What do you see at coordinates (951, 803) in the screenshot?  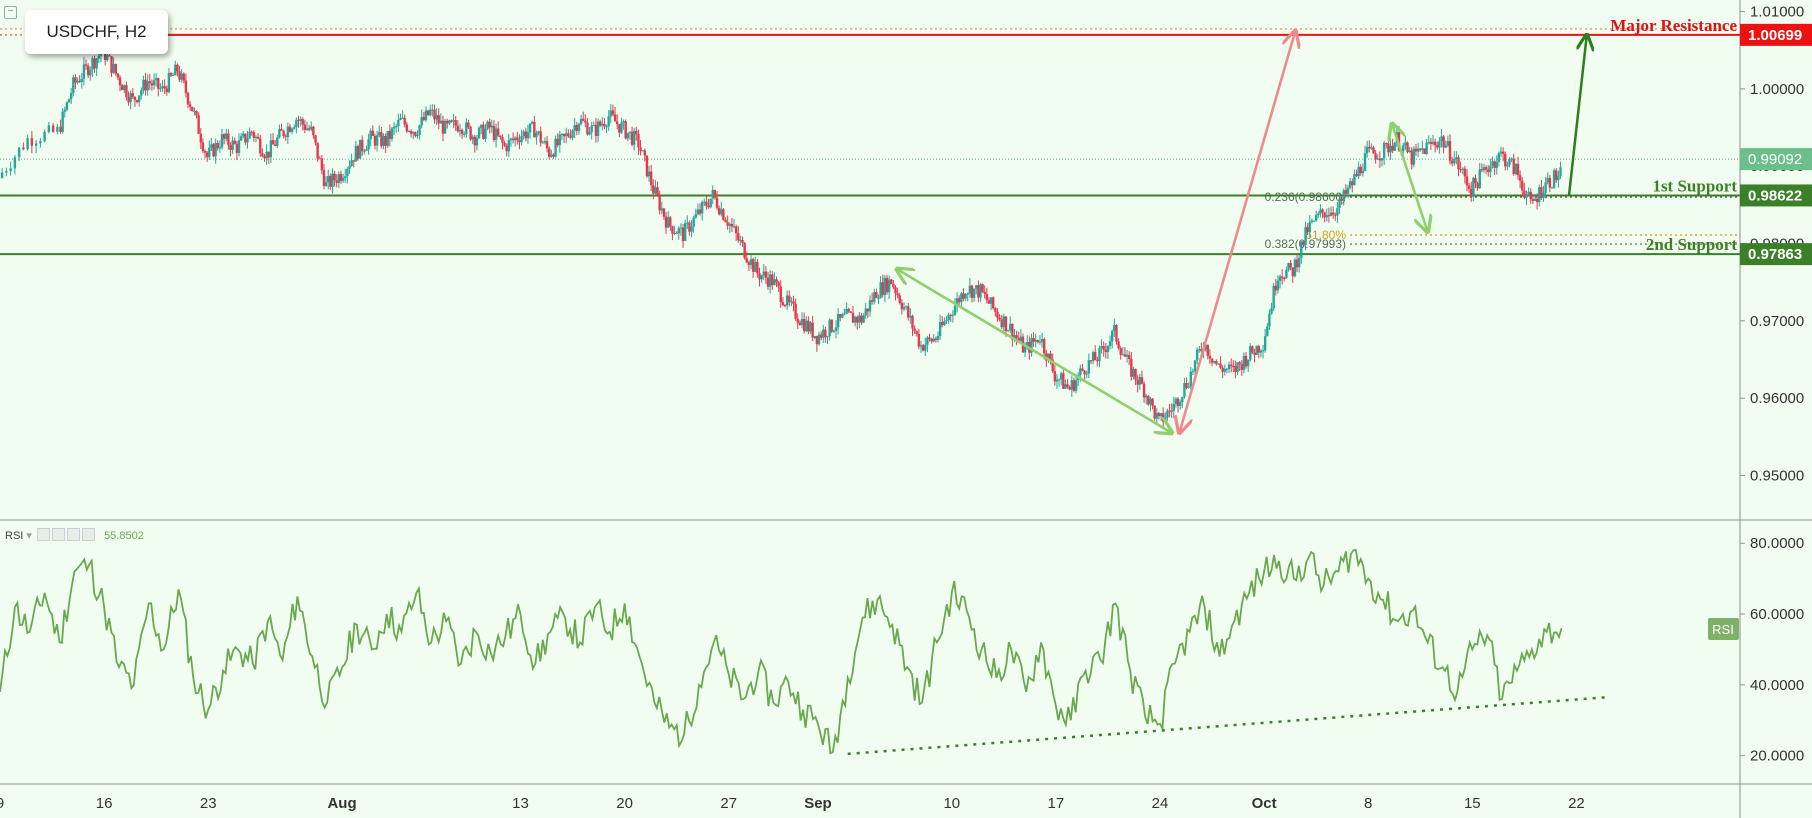 I see `time-tick-label: 10` at bounding box center [951, 803].